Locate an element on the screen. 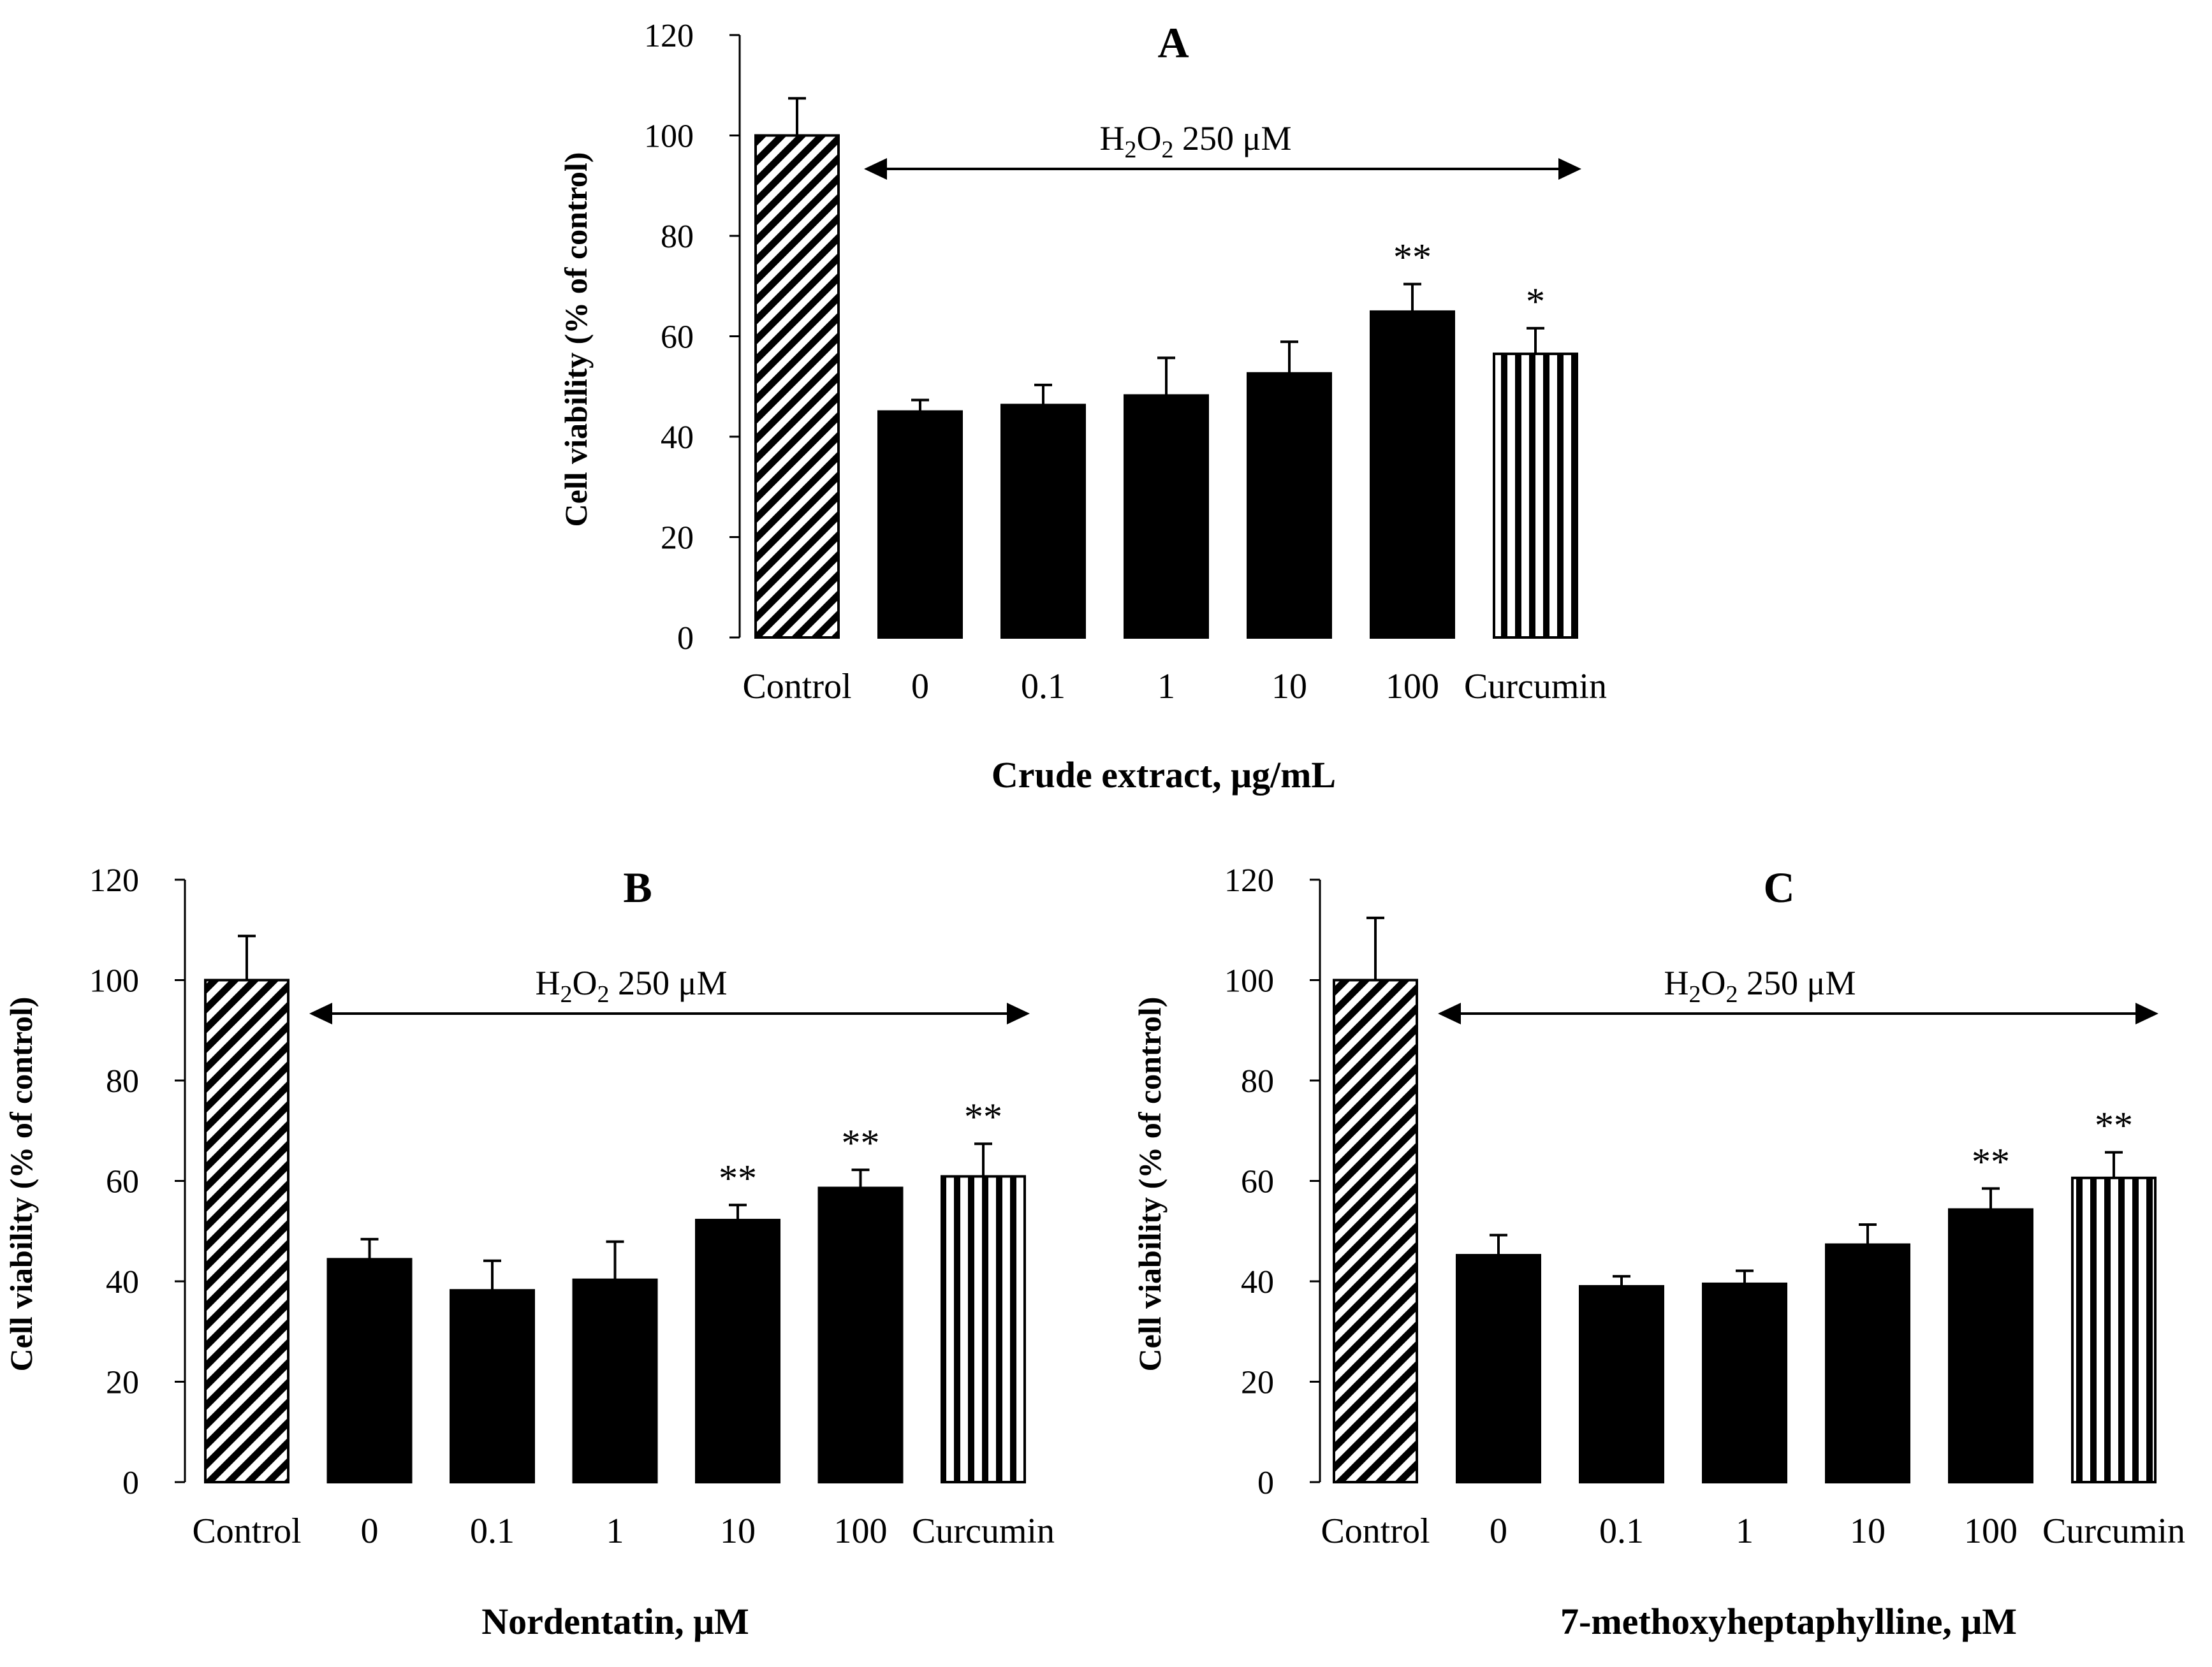 The image size is (2212, 1667). x-axis-label: 7-methoxyheptaphylline, μM is located at coordinates (1789, 1622).